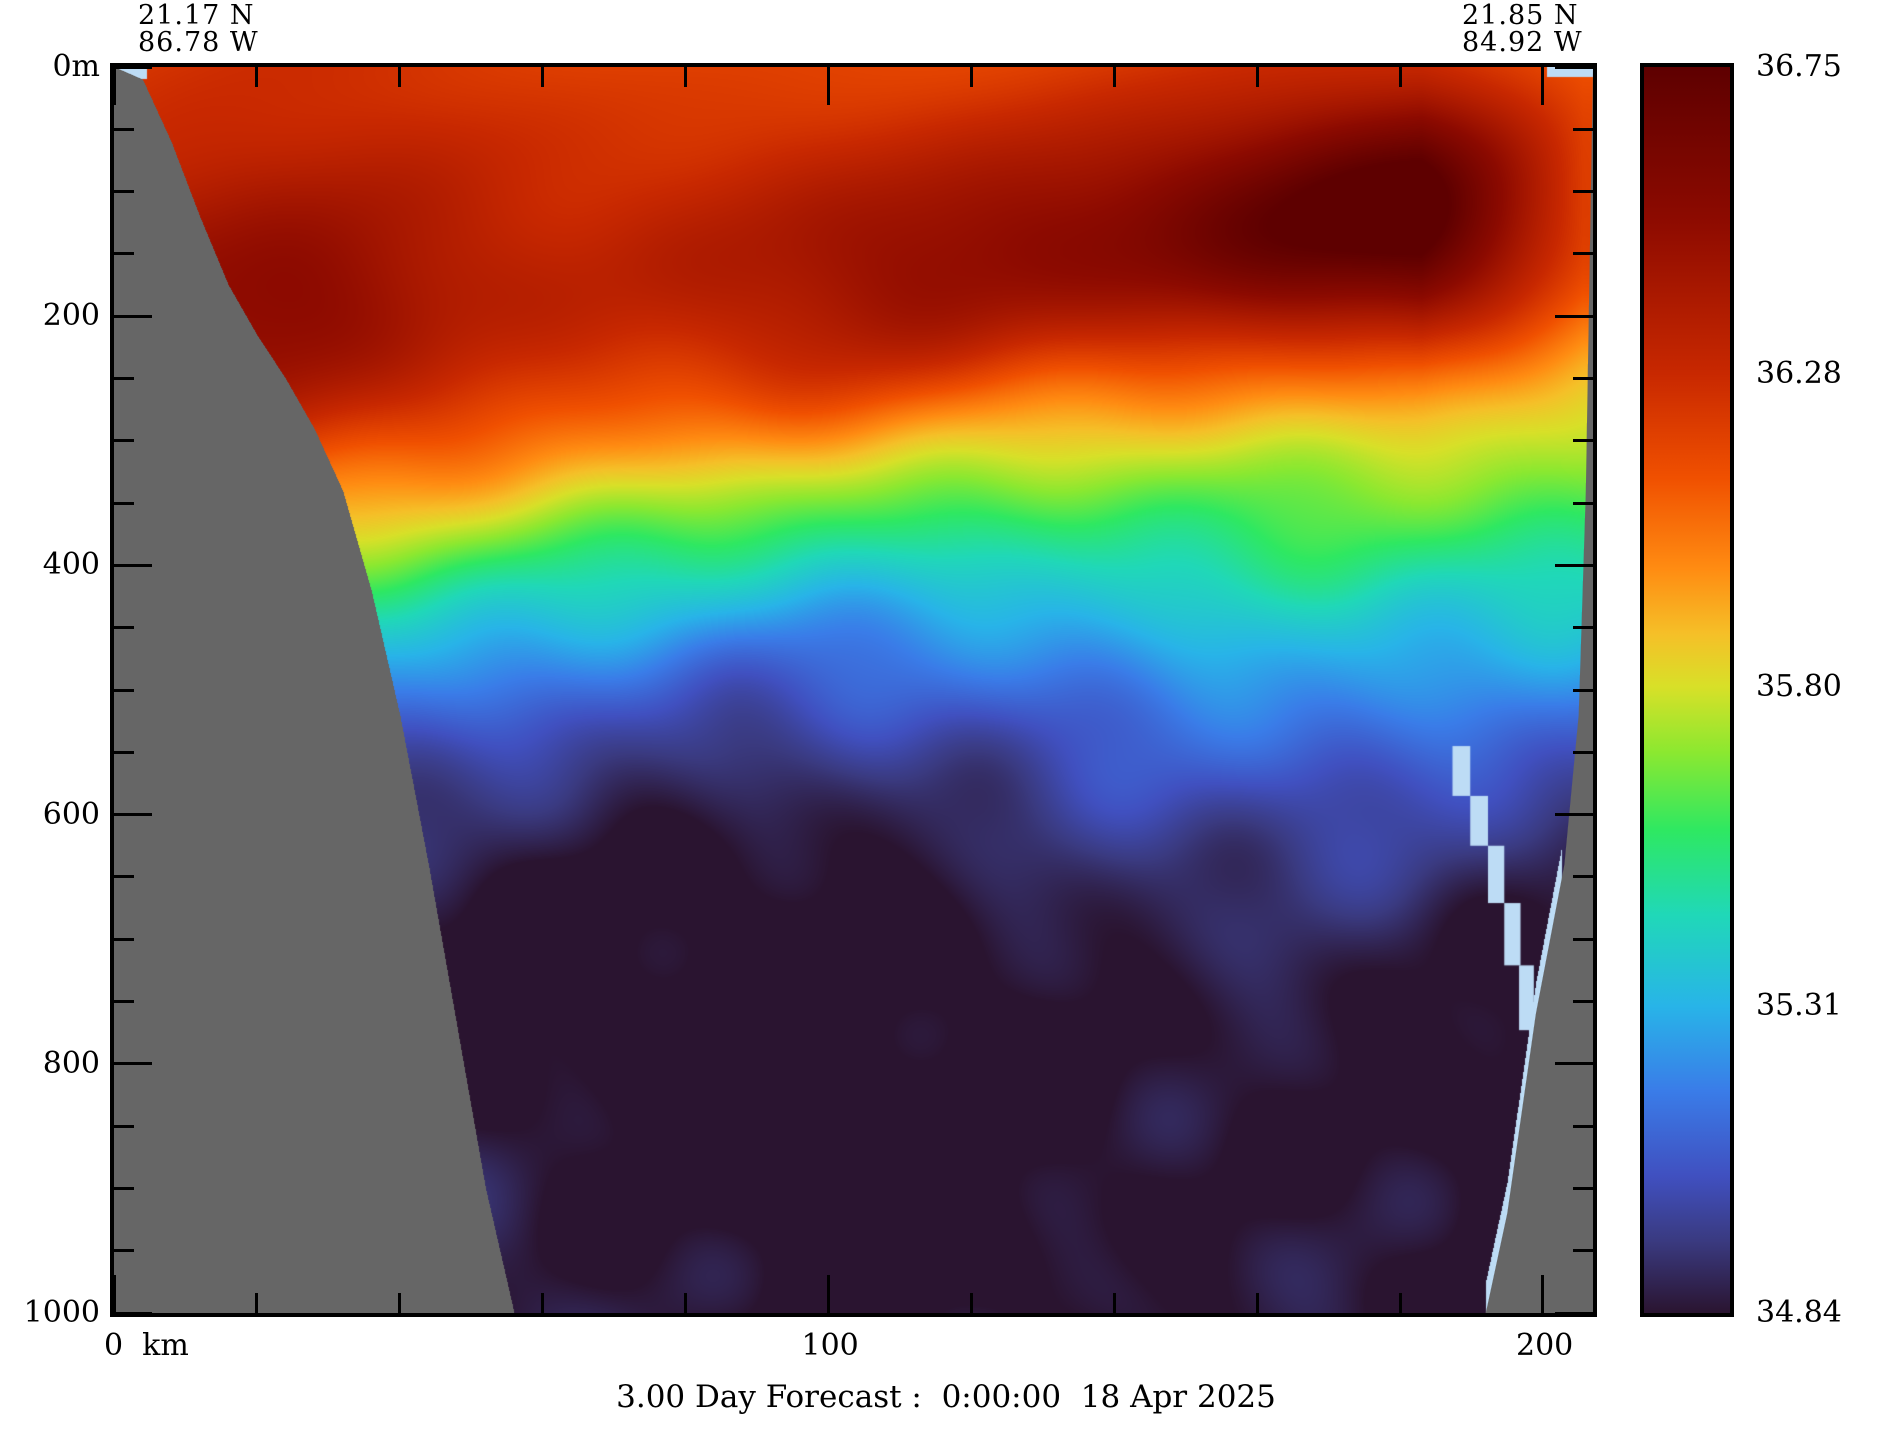  Describe the element at coordinates (1799, 373) in the screenshot. I see `colorbar-label-1: 36.28` at that location.